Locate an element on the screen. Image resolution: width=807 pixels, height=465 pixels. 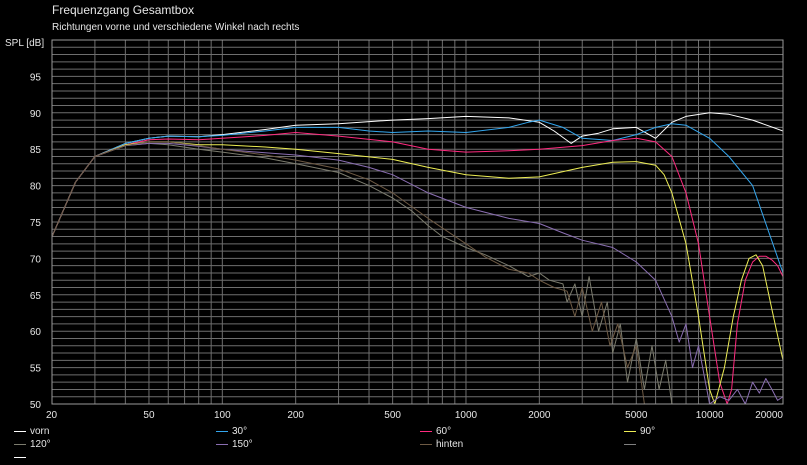
legend-item: 30° is located at coordinates (231, 431).